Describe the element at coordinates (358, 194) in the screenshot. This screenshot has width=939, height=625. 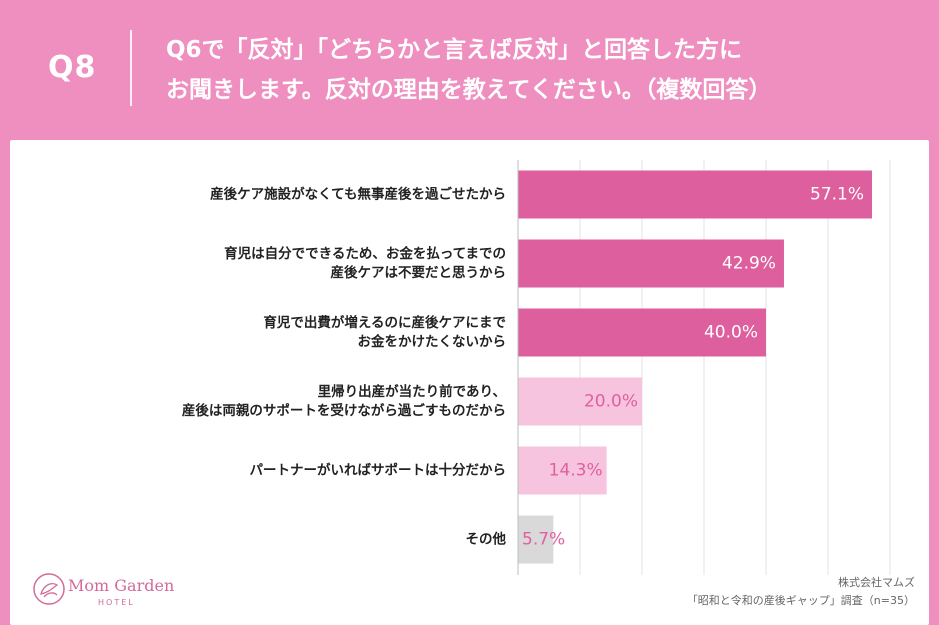
I see `category-label: 産後ケア施設がなくても無事産後を過ごせたから` at that location.